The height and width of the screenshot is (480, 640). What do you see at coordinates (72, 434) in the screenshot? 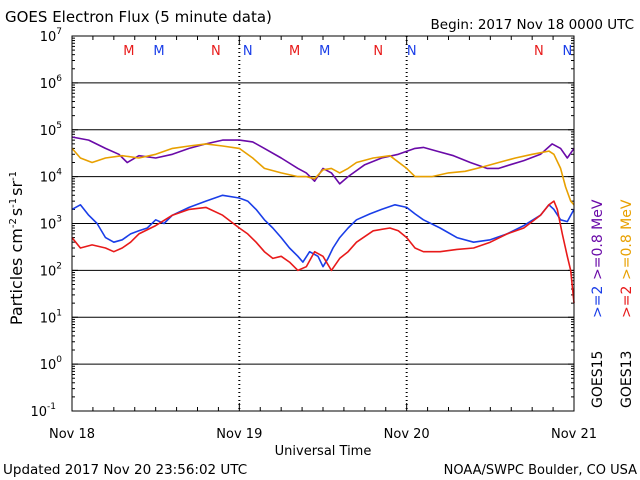
I see `x-tick-label: Nov 18` at bounding box center [72, 434].